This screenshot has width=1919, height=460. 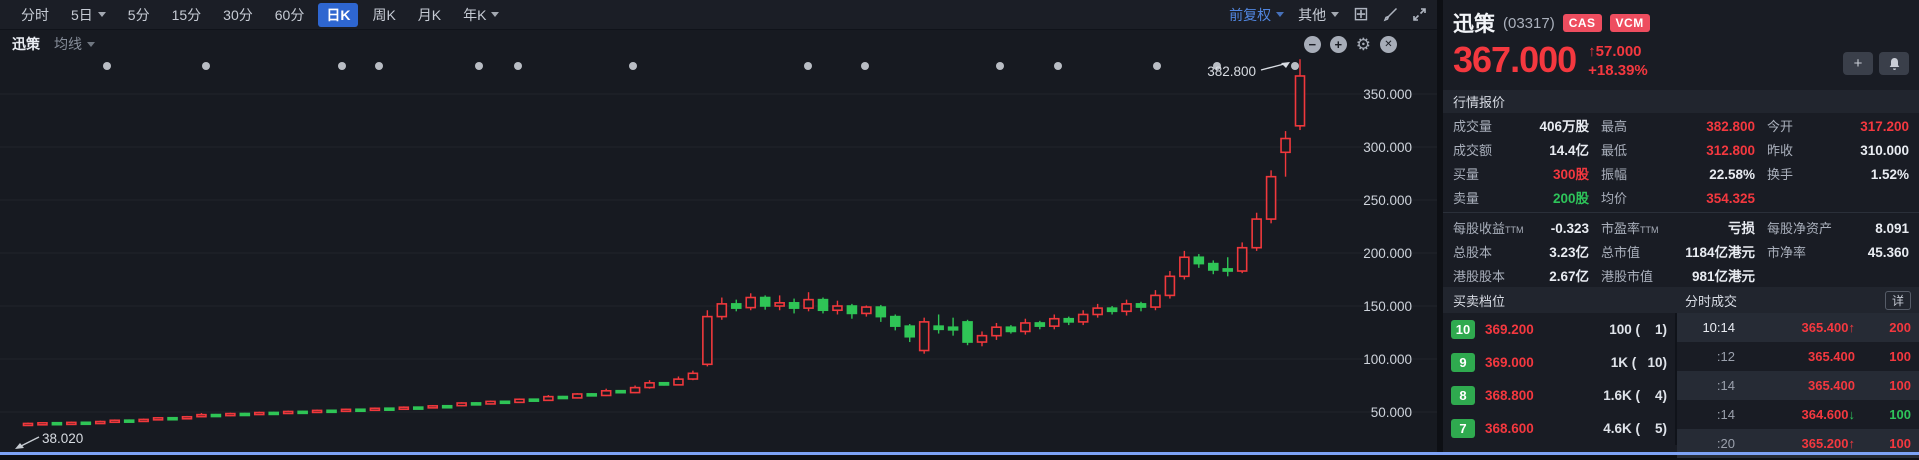 What do you see at coordinates (1312, 44) in the screenshot?
I see `zoom-out-icon: −` at bounding box center [1312, 44].